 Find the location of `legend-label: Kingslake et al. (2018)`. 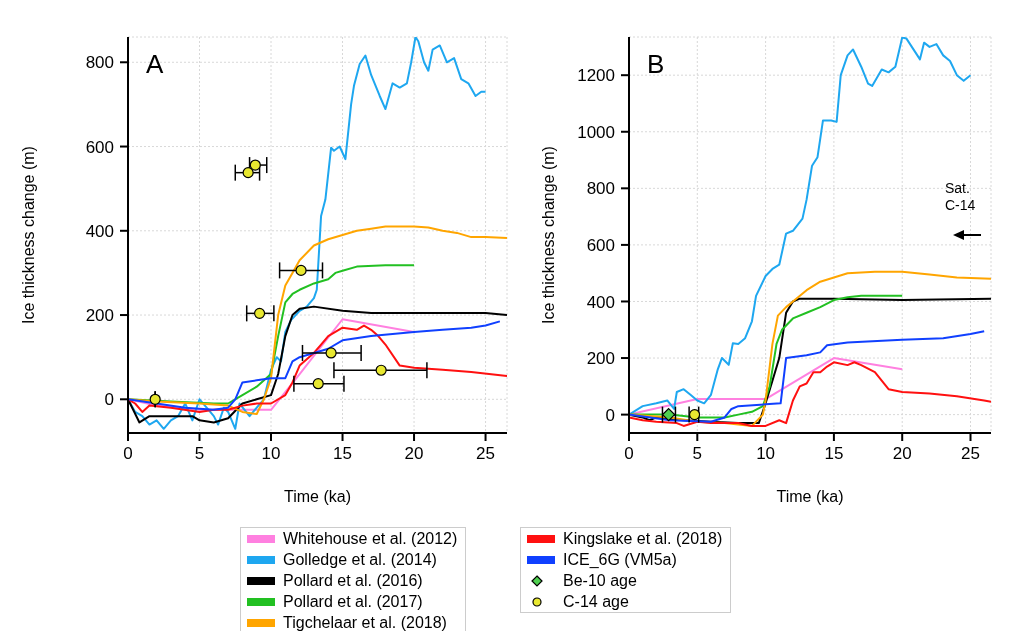

legend-label: Kingslake et al. (2018) is located at coordinates (643, 538).